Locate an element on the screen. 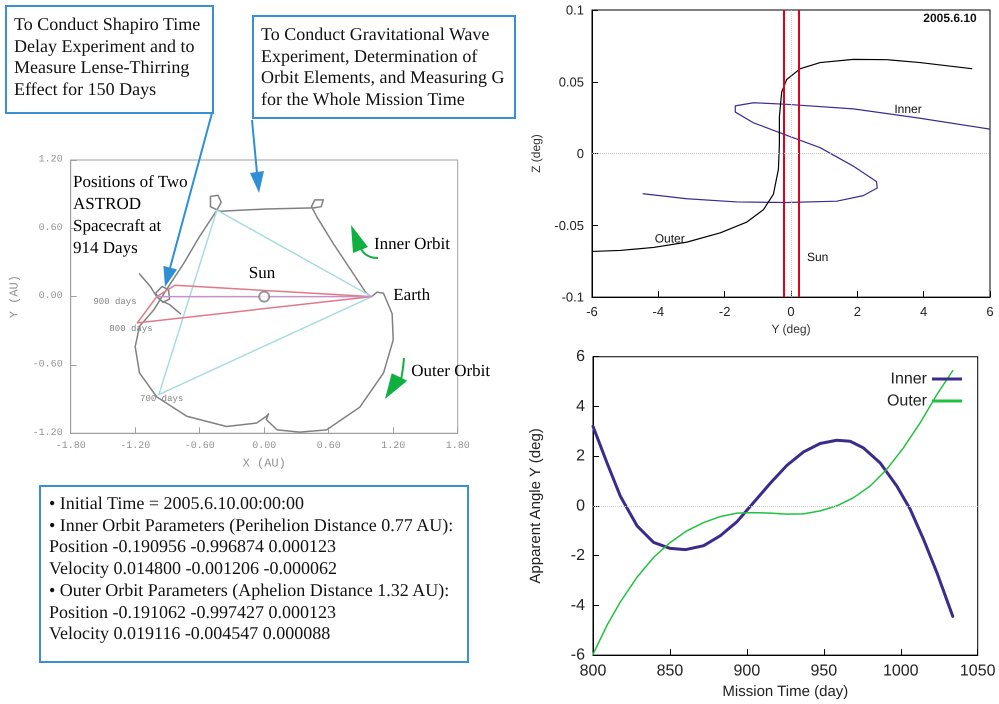 Image resolution: width=999 pixels, height=704 pixels. x-tick-label: 0 is located at coordinates (791, 312).